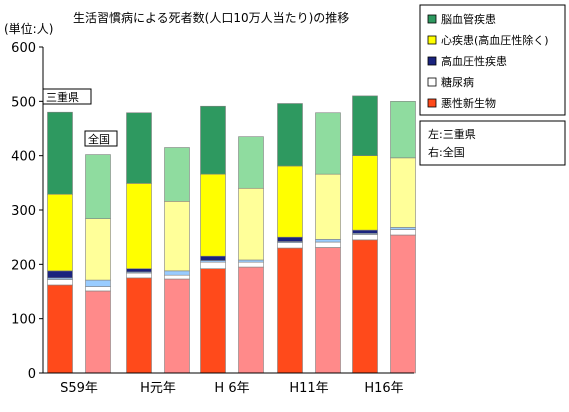  I want to click on y-tick-label: 100, so click(23, 320).